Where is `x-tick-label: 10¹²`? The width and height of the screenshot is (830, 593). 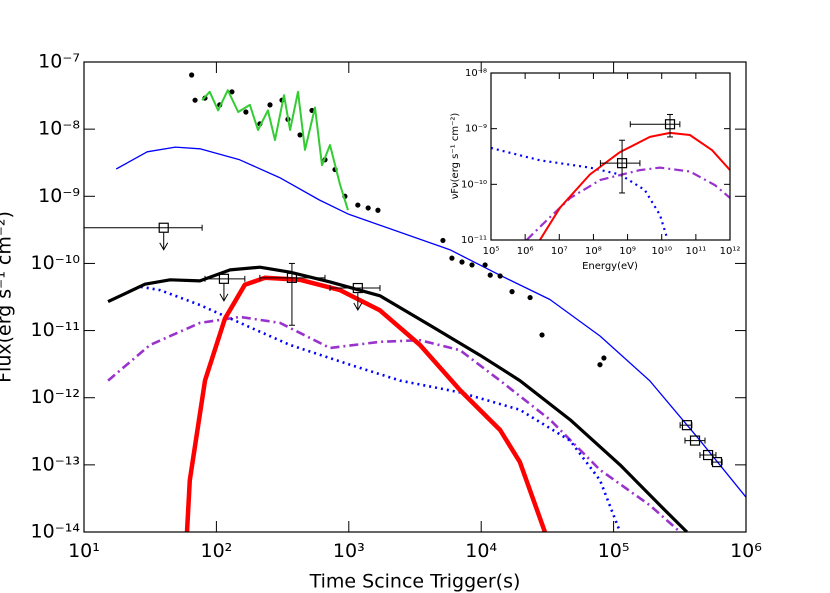
x-tick-label: 10¹² is located at coordinates (730, 251).